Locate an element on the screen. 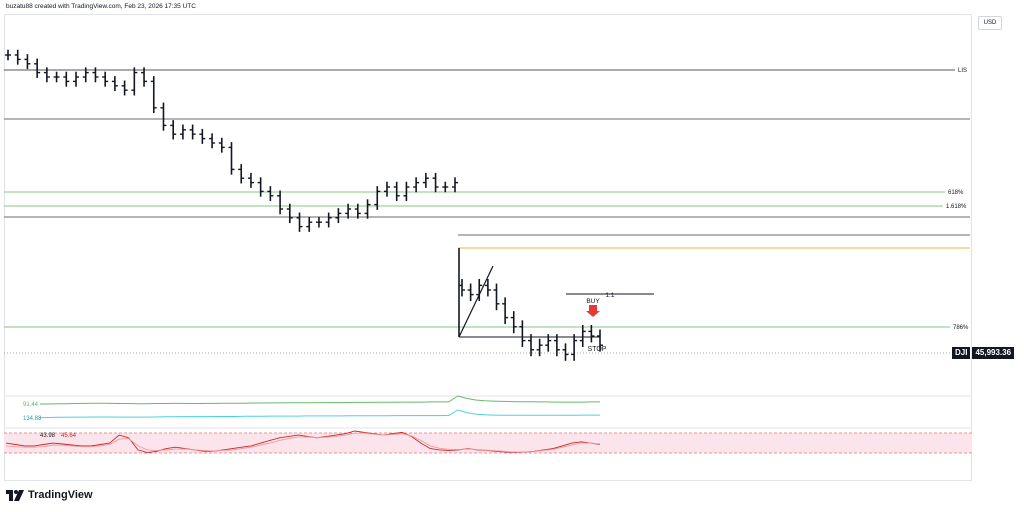 The height and width of the screenshot is (512, 1024). logo-text: TradingView is located at coordinates (60, 495).